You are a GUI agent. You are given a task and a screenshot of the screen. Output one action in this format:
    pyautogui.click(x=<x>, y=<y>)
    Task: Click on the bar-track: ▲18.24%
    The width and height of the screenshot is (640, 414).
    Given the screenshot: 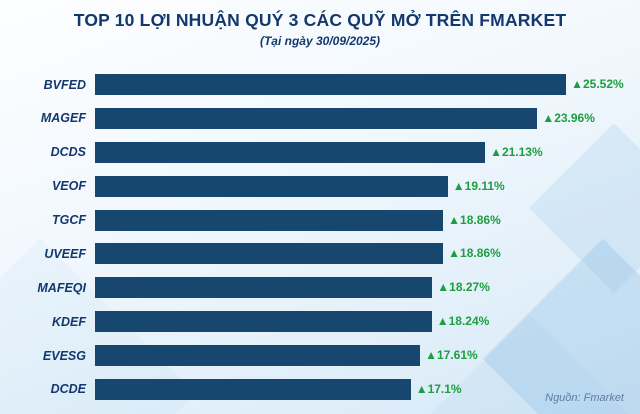 What is the action you would take?
    pyautogui.click(x=335, y=322)
    